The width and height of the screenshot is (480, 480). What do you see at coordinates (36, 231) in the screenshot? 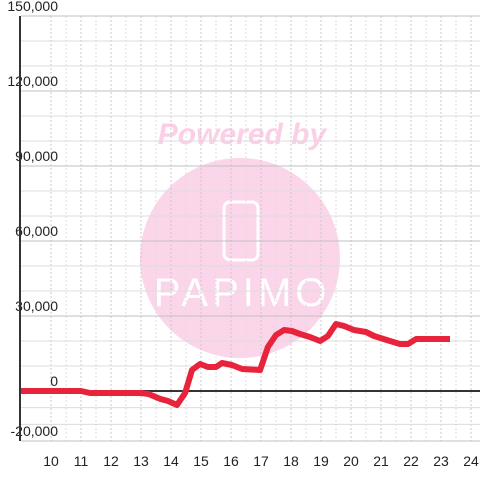
I see `y-tick-label: 60,000` at bounding box center [36, 231].